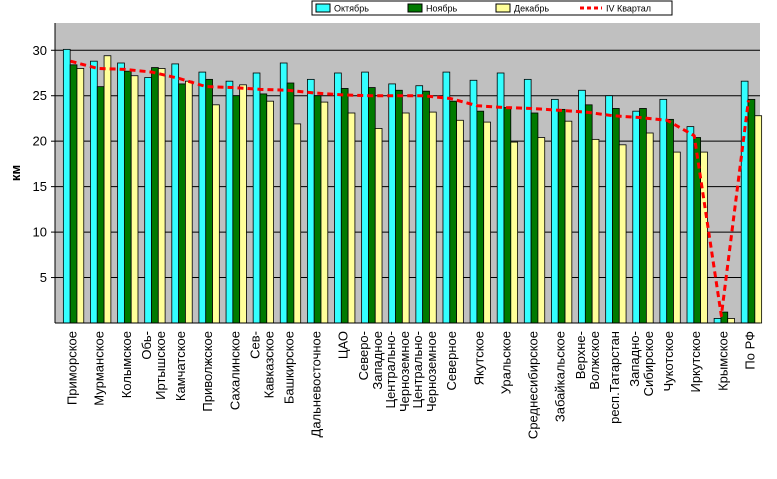 This screenshot has width=777, height=479. What do you see at coordinates (234, 370) in the screenshot?
I see `x-tick-label-7: Сахалинское` at bounding box center [234, 370].